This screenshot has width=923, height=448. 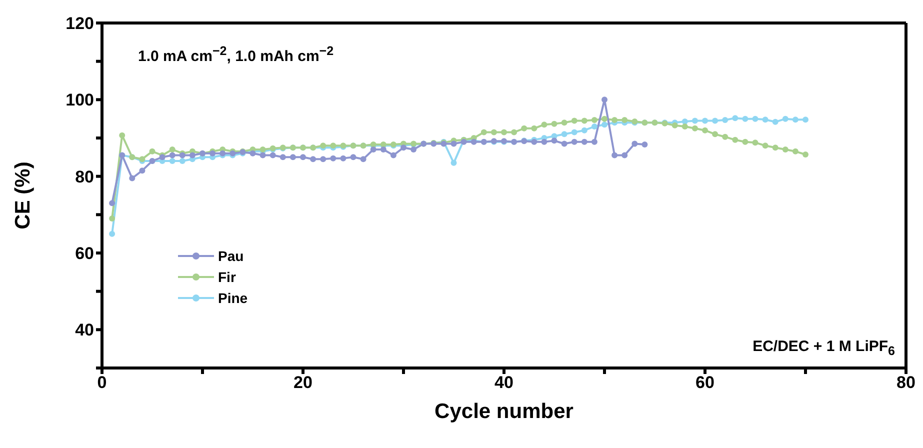 What do you see at coordinates (84, 330) in the screenshot?
I see `y-tick-label: 40` at bounding box center [84, 330].